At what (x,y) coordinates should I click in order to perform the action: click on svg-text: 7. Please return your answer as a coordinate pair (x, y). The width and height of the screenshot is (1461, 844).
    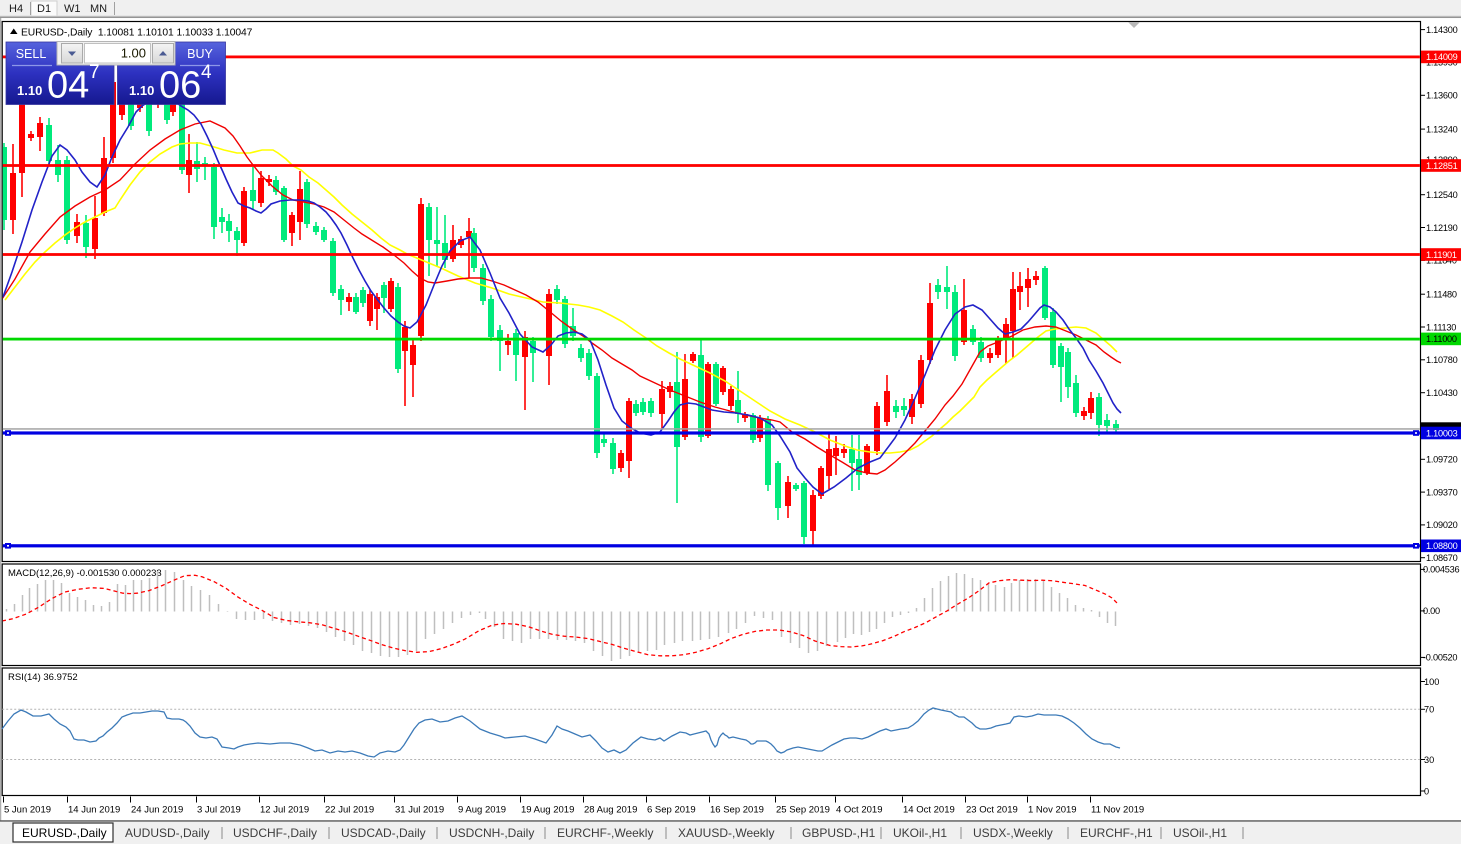
    Looking at the image, I should click on (94, 72).